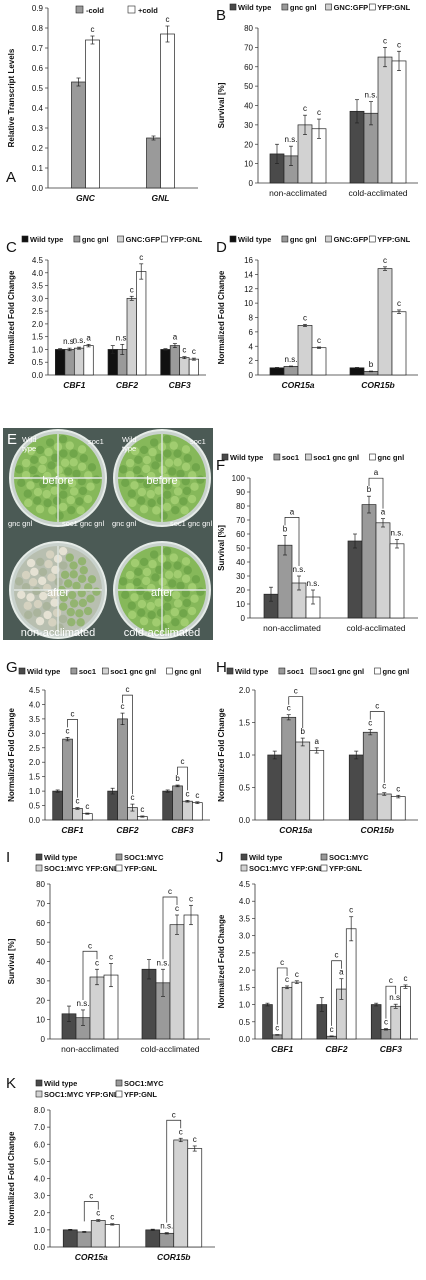  What do you see at coordinates (87, 671) in the screenshot?
I see `legend-label: soc1` at bounding box center [87, 671].